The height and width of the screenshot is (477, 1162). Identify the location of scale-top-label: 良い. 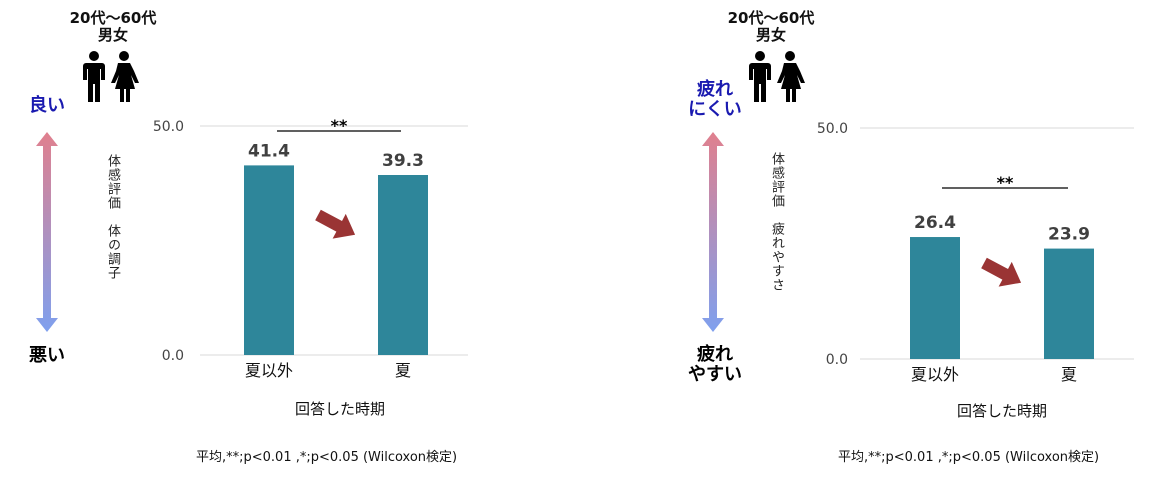
(47, 106).